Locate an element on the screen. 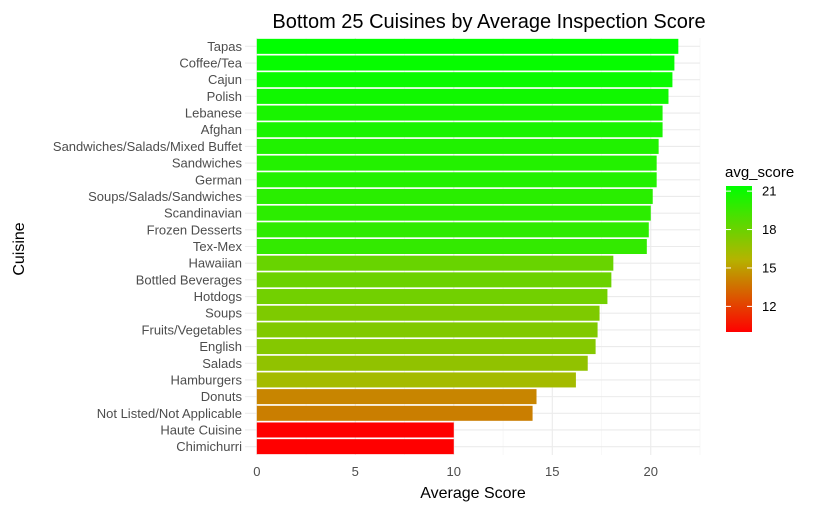  y-tick-label: Polish is located at coordinates (224, 96).